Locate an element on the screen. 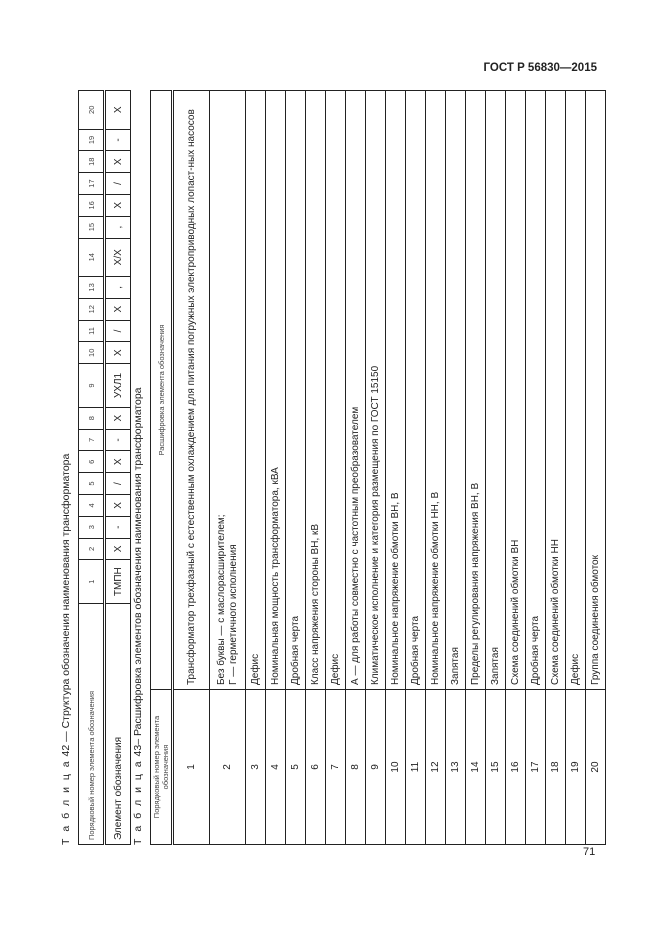  column-header-description: Расшифровка элемента обозначения is located at coordinates (161, 390).